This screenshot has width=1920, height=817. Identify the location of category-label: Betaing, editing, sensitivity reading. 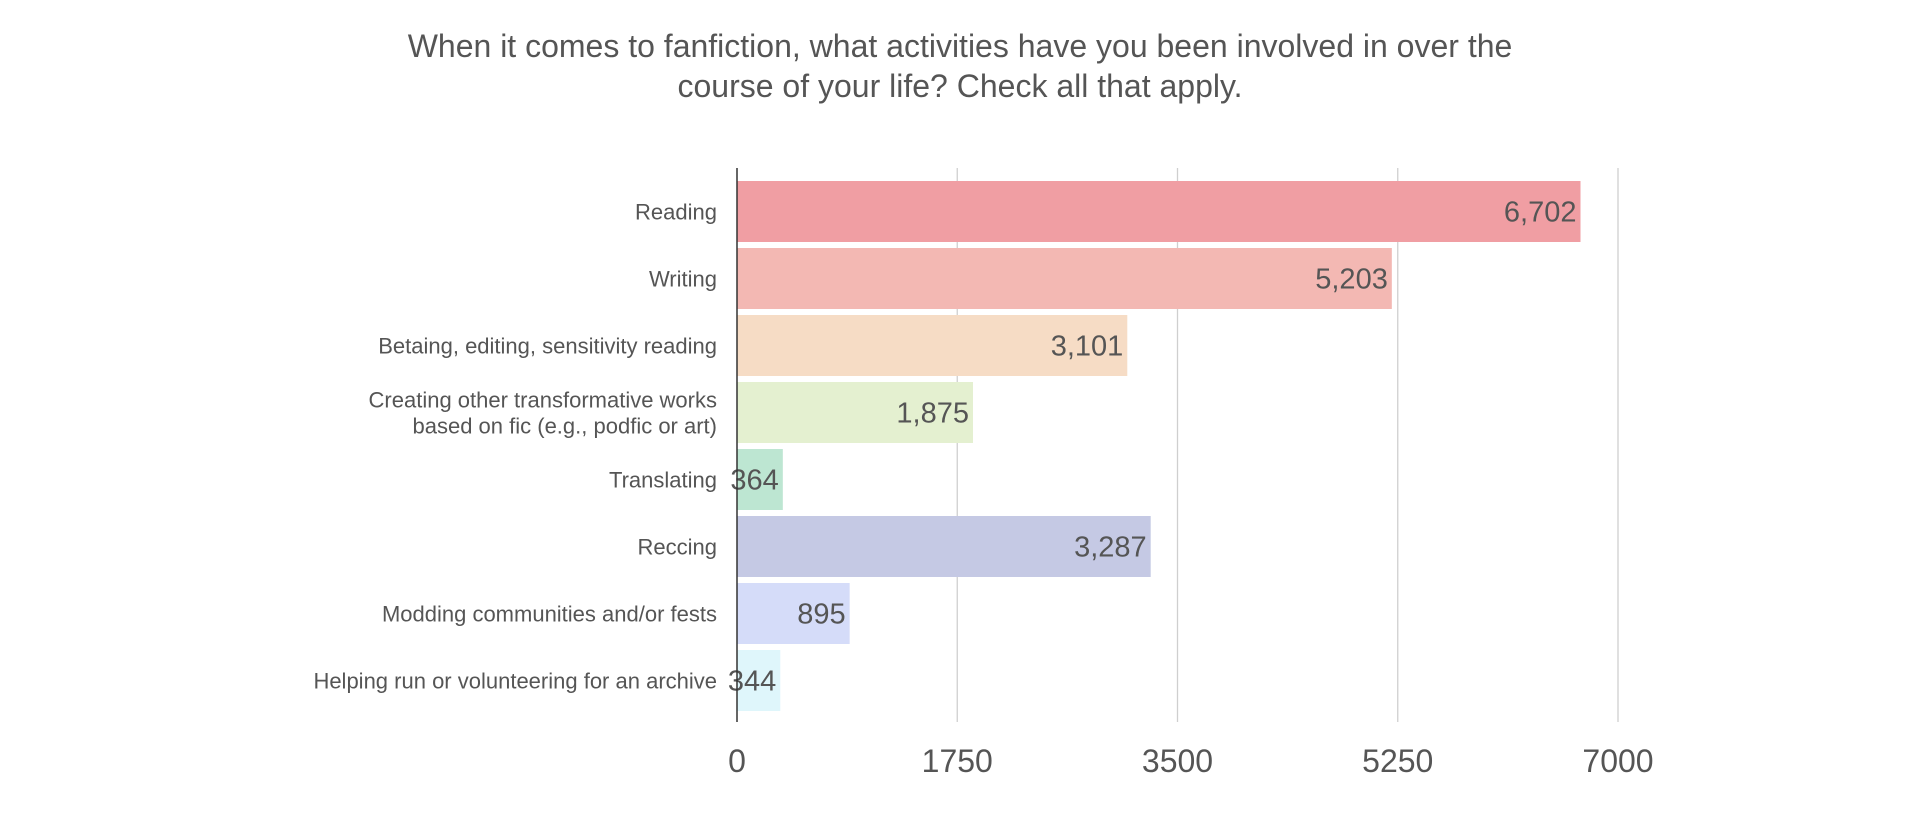
(547, 346).